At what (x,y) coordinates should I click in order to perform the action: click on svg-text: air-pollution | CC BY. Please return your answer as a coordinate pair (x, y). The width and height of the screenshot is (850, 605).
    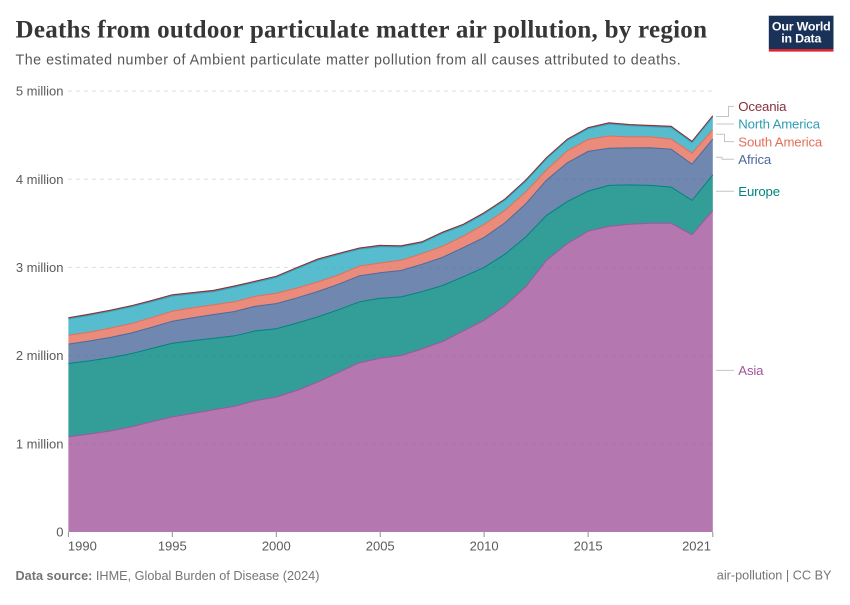
    Looking at the image, I should click on (774, 576).